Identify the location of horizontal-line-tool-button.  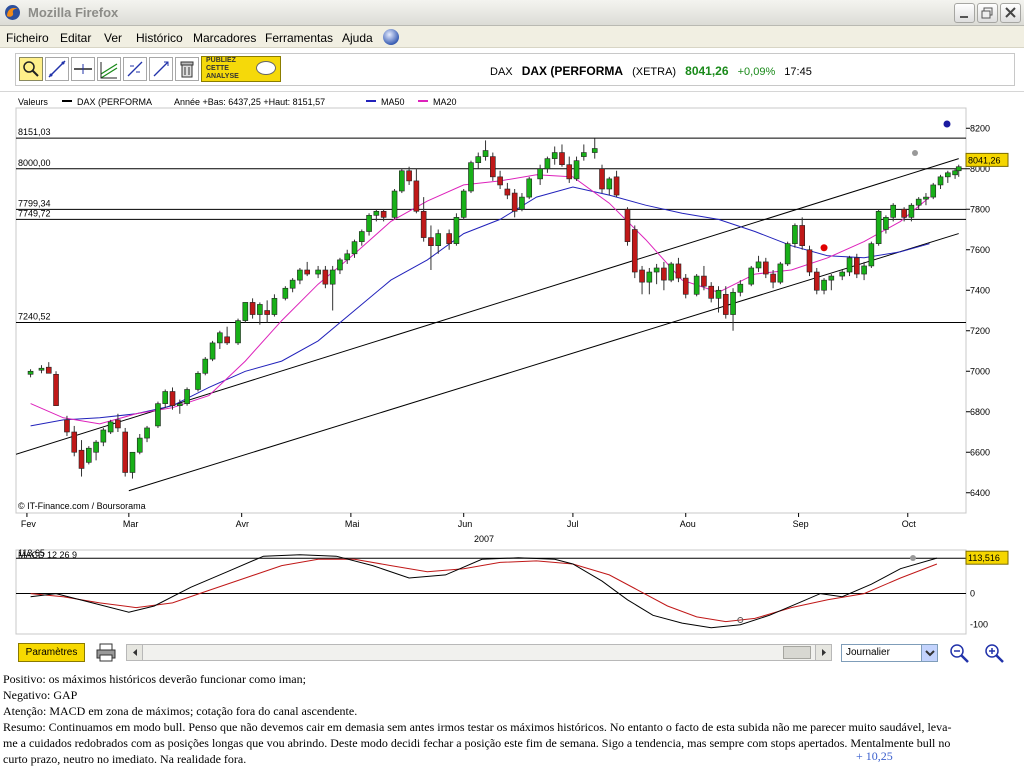
(83, 69).